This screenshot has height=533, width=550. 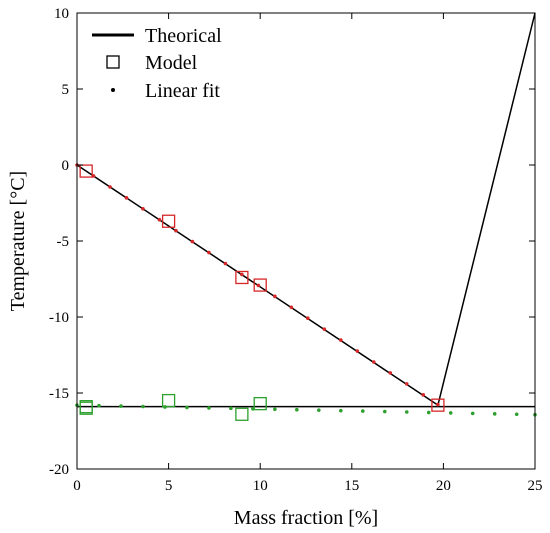 I want to click on y-tick-label: 0, so click(x=66, y=166).